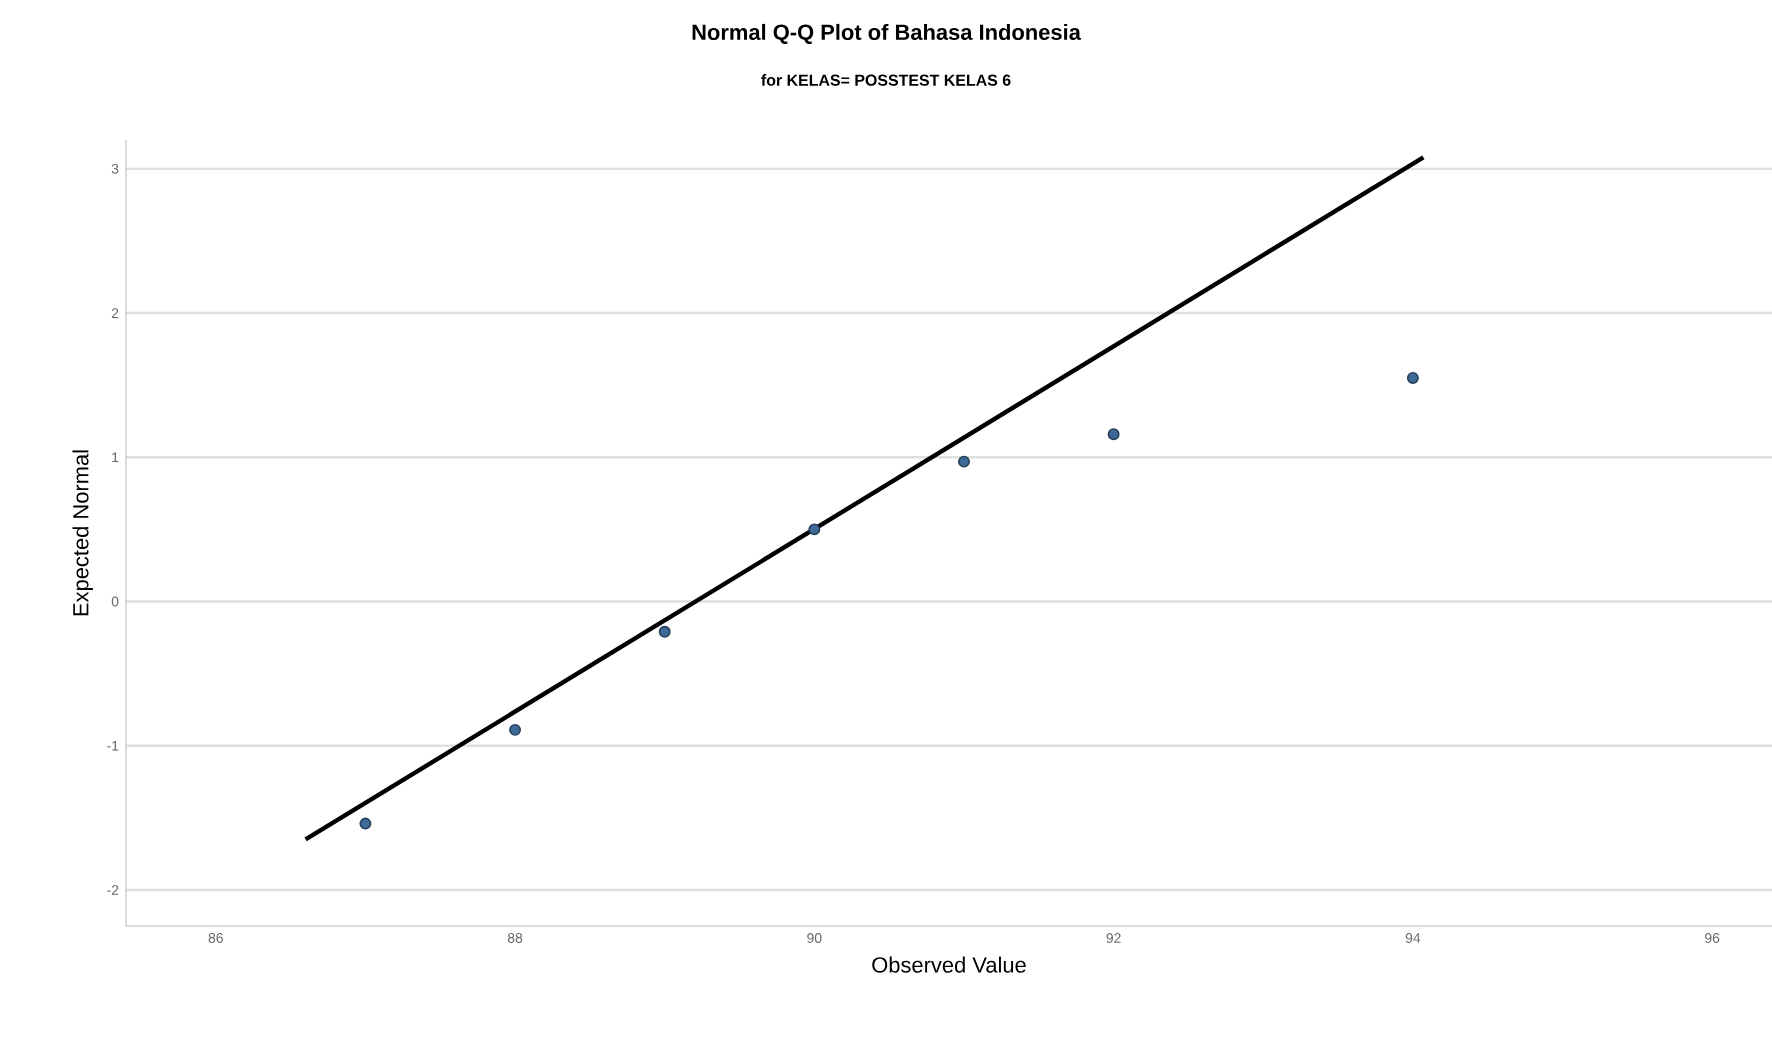 This screenshot has width=1772, height=1054. I want to click on y-axis-title: Expected Normal, so click(82, 533).